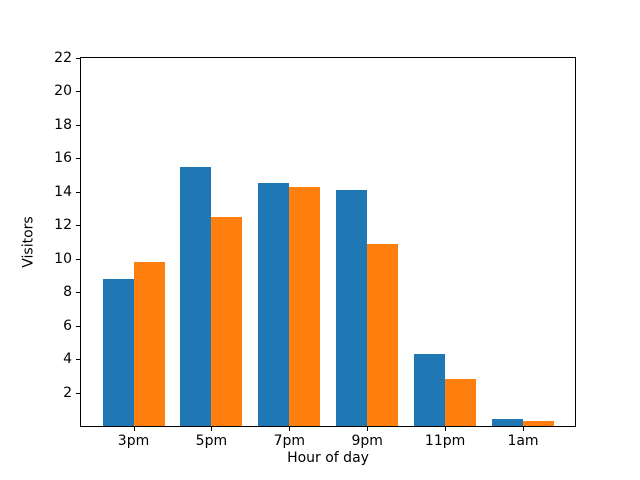 This screenshot has height=480, width=640. Describe the element at coordinates (227, 321) in the screenshot. I see `bar-5pm-series-2-orange` at that location.